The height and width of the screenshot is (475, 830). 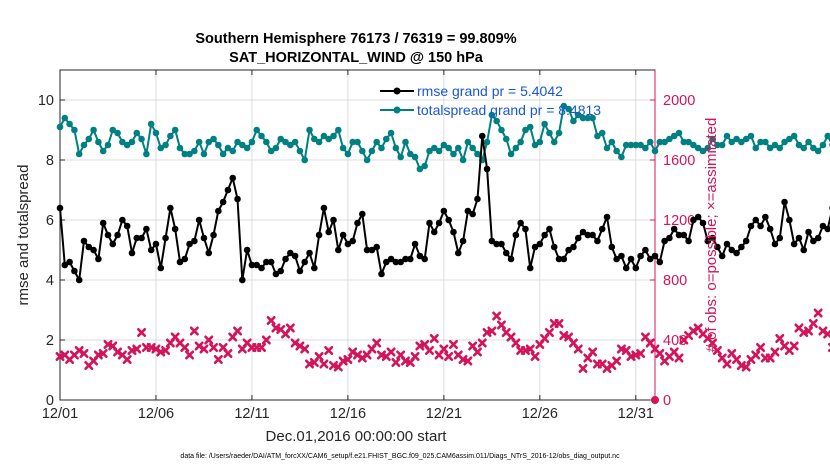 I want to click on y2-tick-label: 1600, so click(x=679, y=161).